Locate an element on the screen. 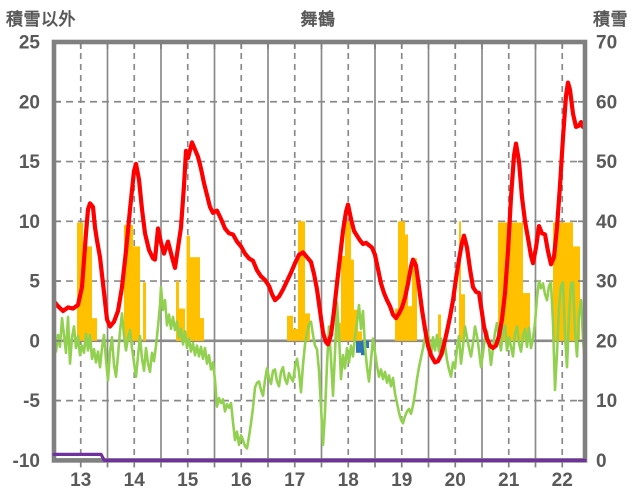 This screenshot has width=636, height=501. x-axis-tick-label: 15 is located at coordinates (188, 480).